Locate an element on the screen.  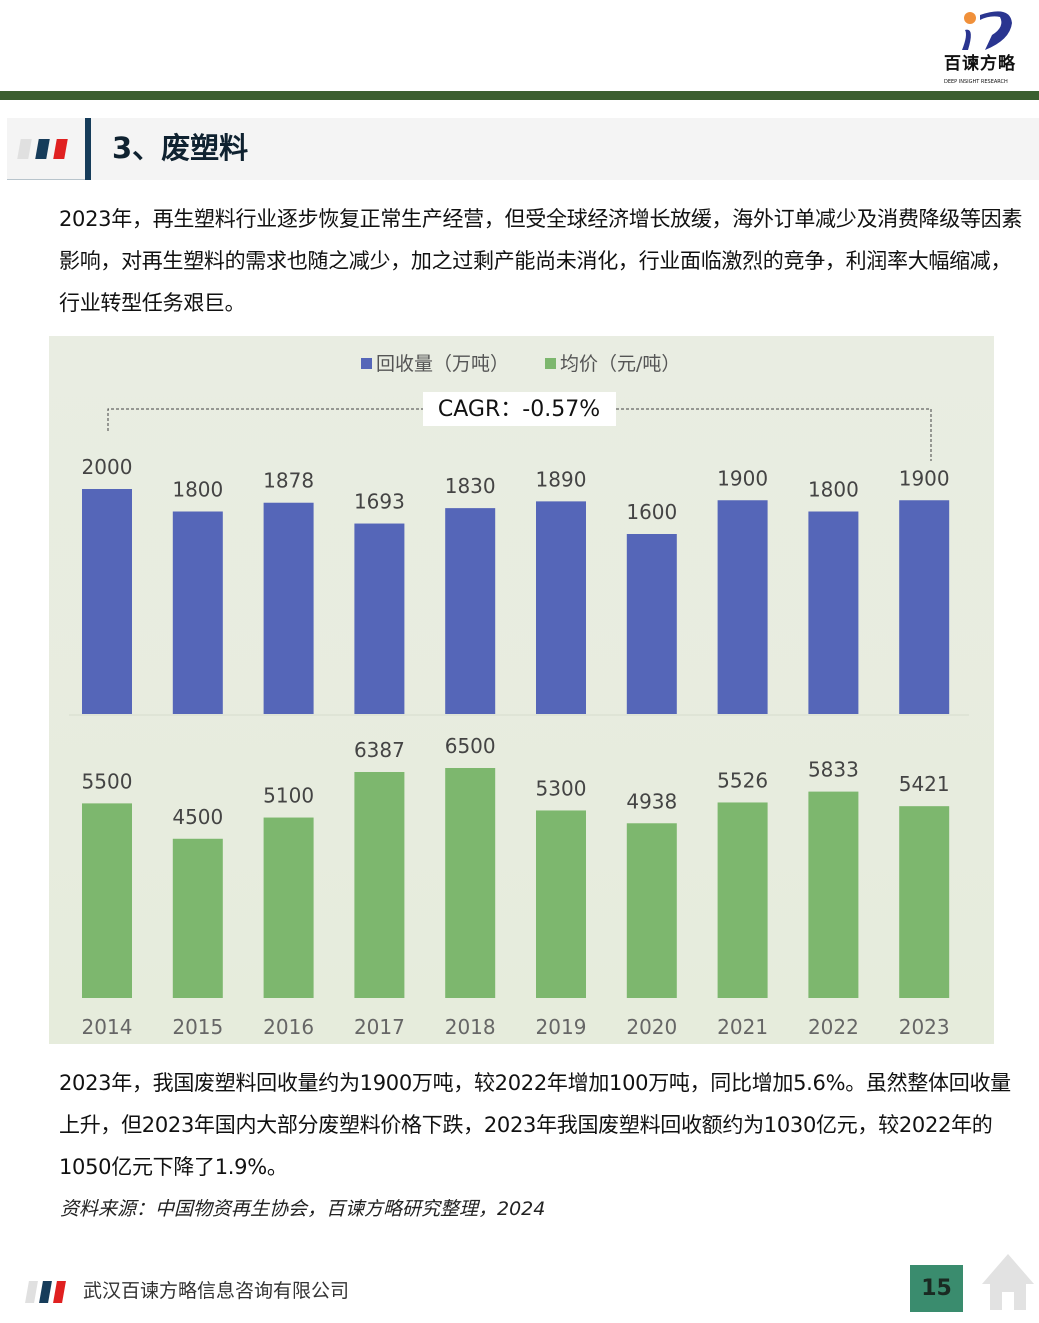
page-number: 15 is located at coordinates (936, 1288).